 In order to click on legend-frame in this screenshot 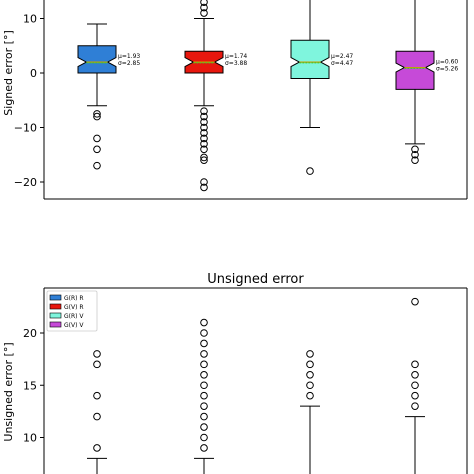, I will do `click(72, 311)`.